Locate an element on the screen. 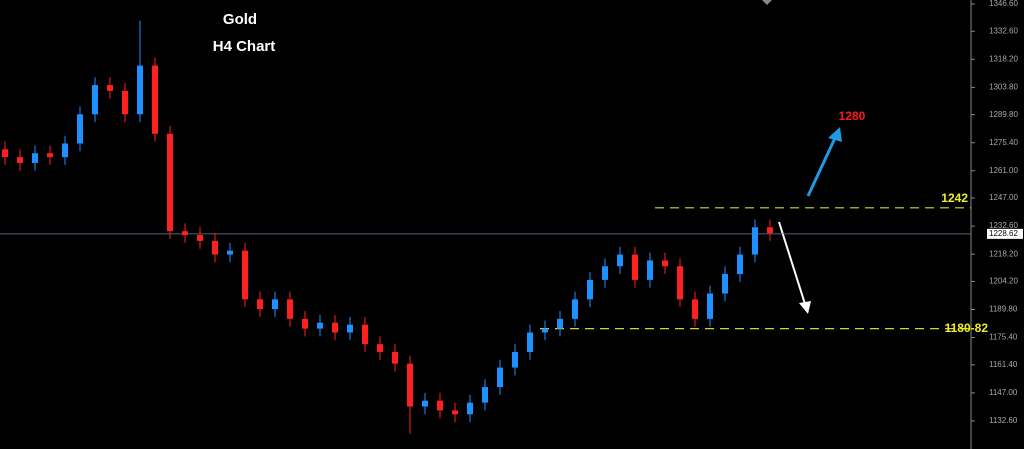  y-tick-label: 1261.00 is located at coordinates (1003, 170).